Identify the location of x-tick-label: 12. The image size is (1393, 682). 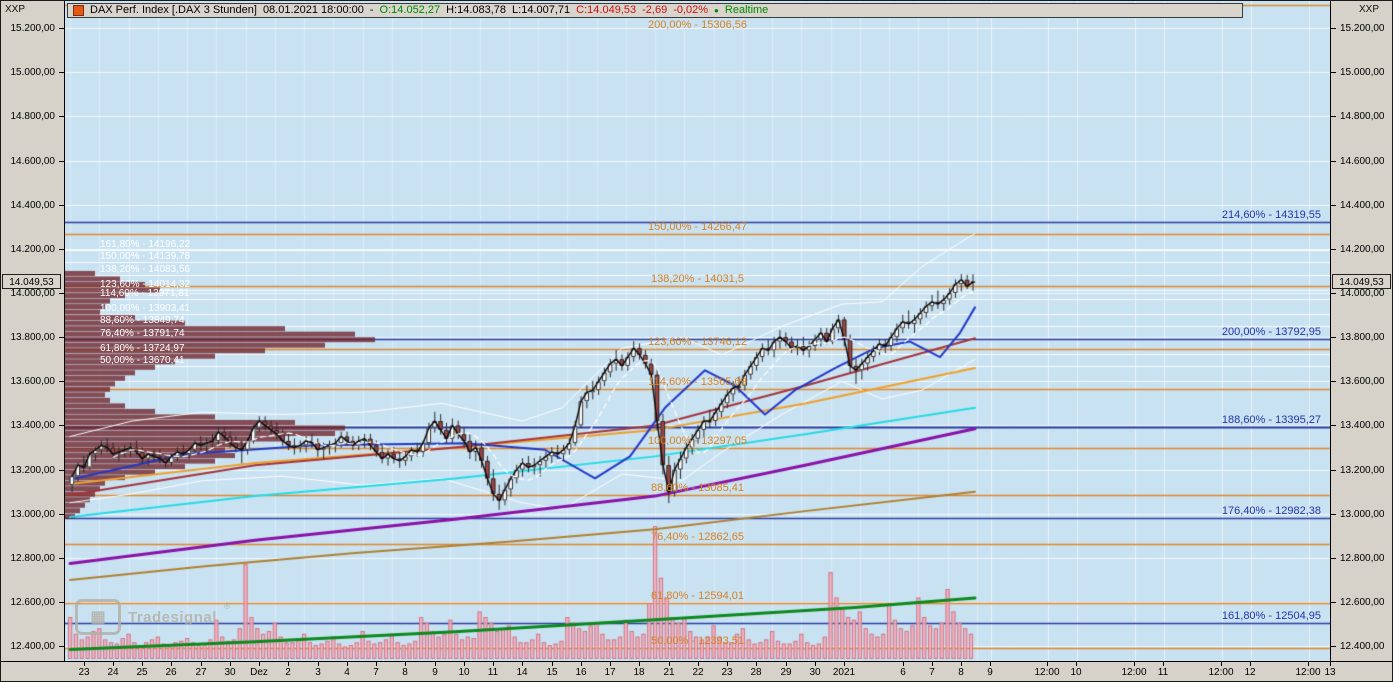
(1250, 672).